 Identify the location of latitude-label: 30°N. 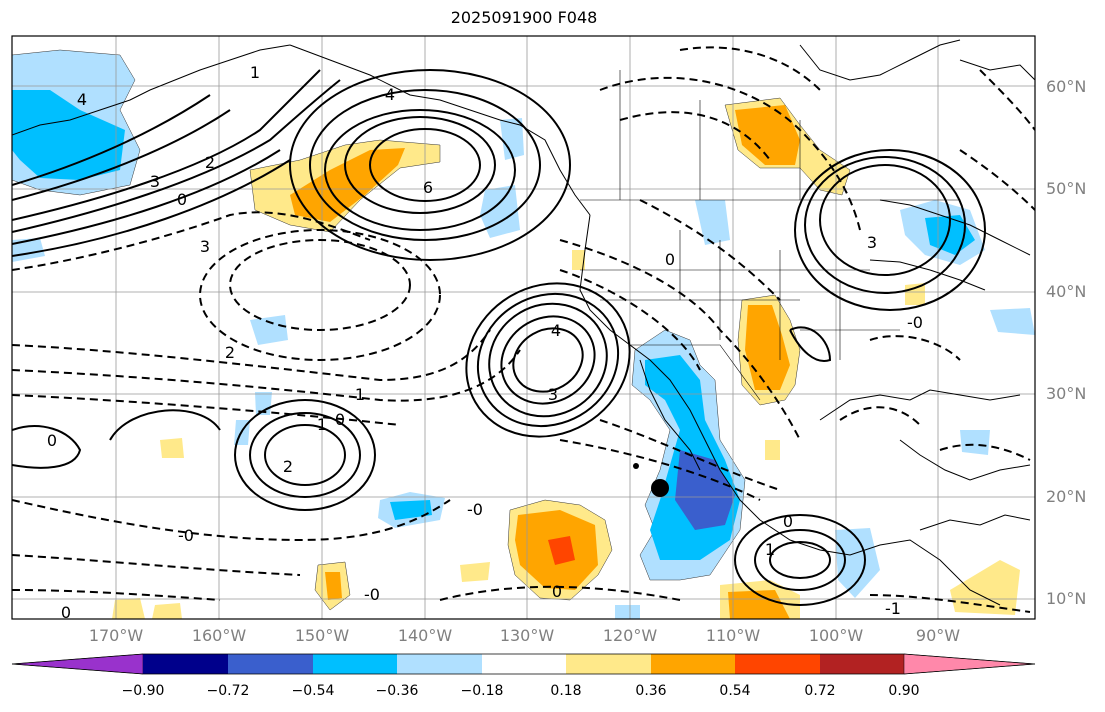
(1066, 393).